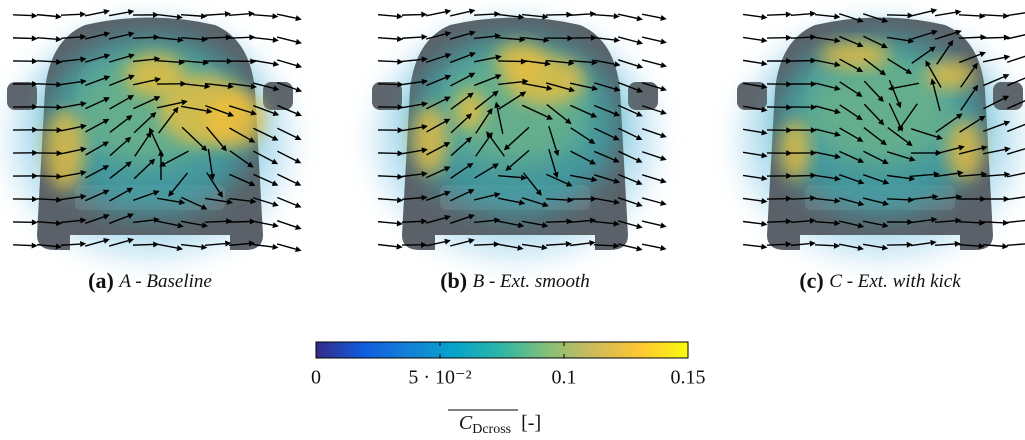 The height and width of the screenshot is (440, 1025). What do you see at coordinates (515, 280) in the screenshot?
I see `panel-caption: (b) B - Ext. smooth` at bounding box center [515, 280].